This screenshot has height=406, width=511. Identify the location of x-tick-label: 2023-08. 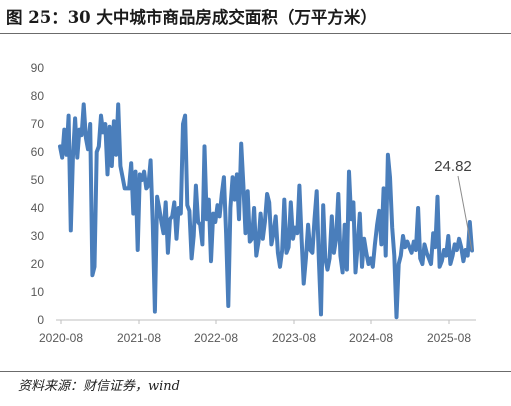
(294, 338).